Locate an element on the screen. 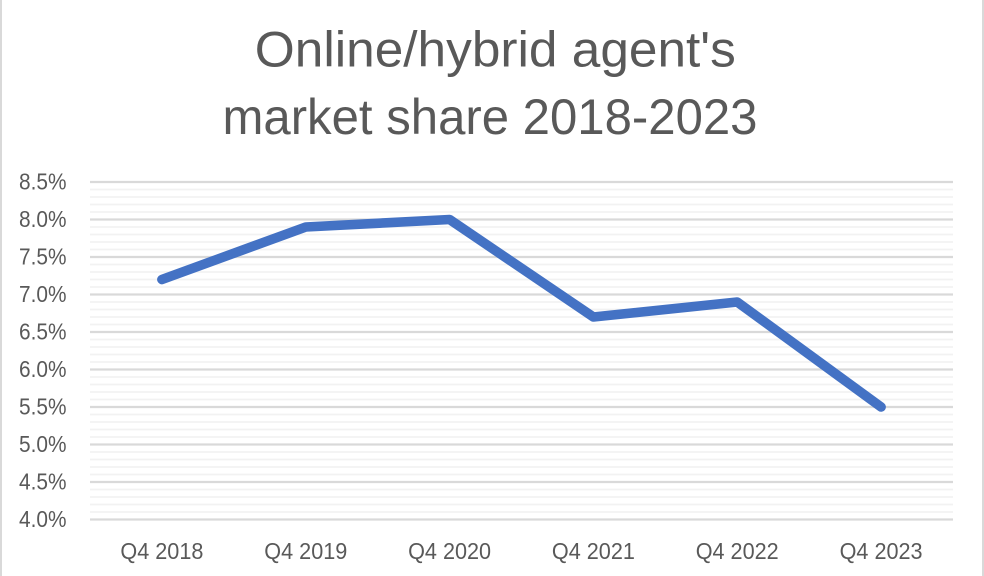 The height and width of the screenshot is (576, 984). svg-text: Q4 2023 is located at coordinates (881, 551).